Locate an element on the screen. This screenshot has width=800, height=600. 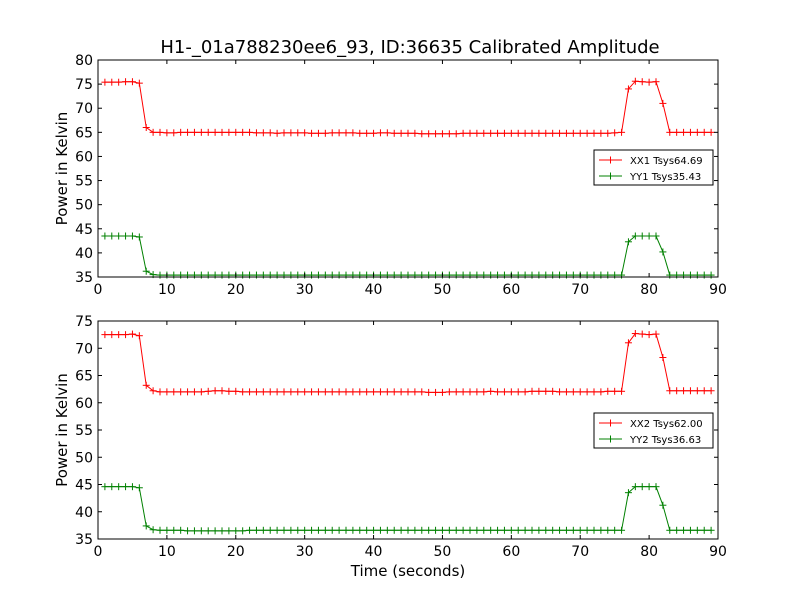
x-tick-label: 40 is located at coordinates (374, 290).